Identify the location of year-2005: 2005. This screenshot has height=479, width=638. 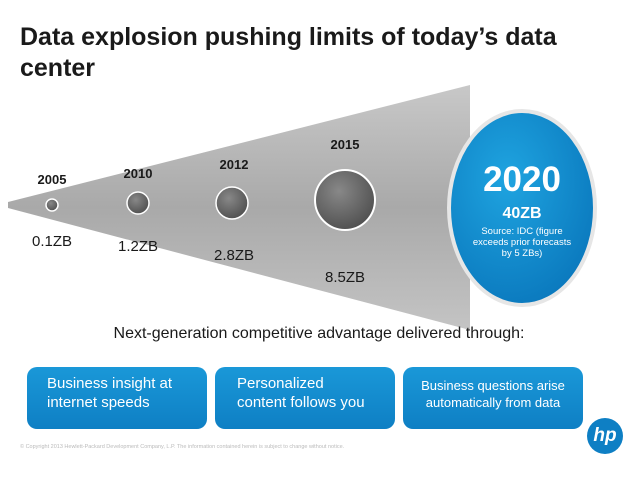
(52, 179).